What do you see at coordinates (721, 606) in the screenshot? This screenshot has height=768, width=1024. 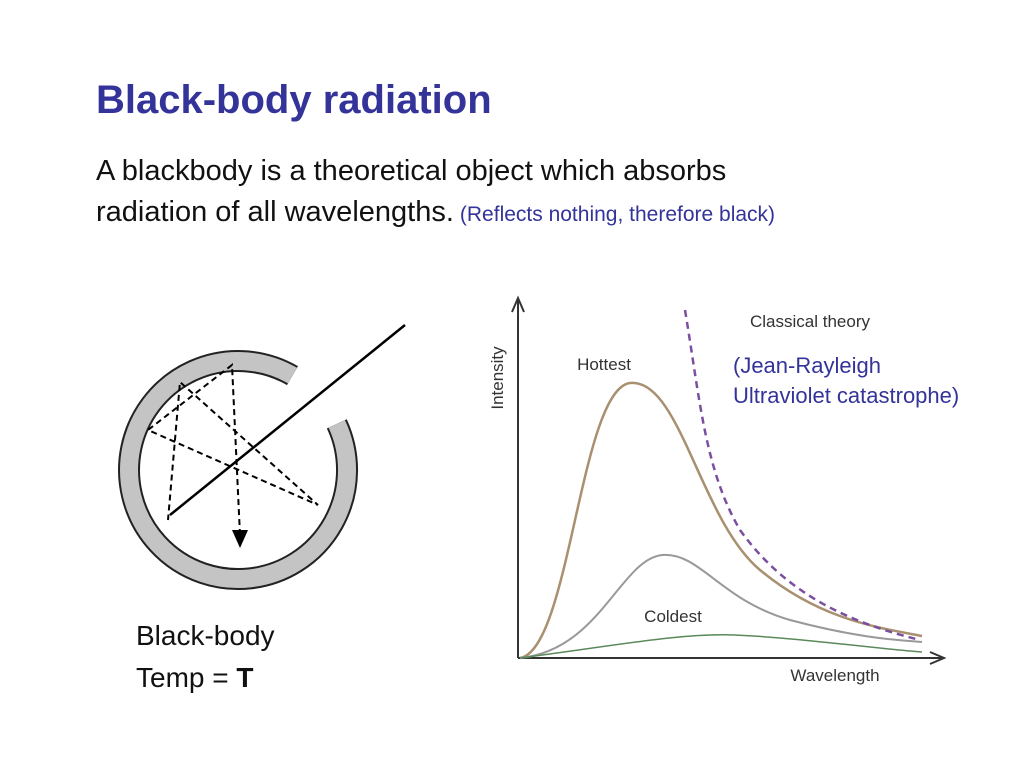 I see `coldest-curve` at bounding box center [721, 606].